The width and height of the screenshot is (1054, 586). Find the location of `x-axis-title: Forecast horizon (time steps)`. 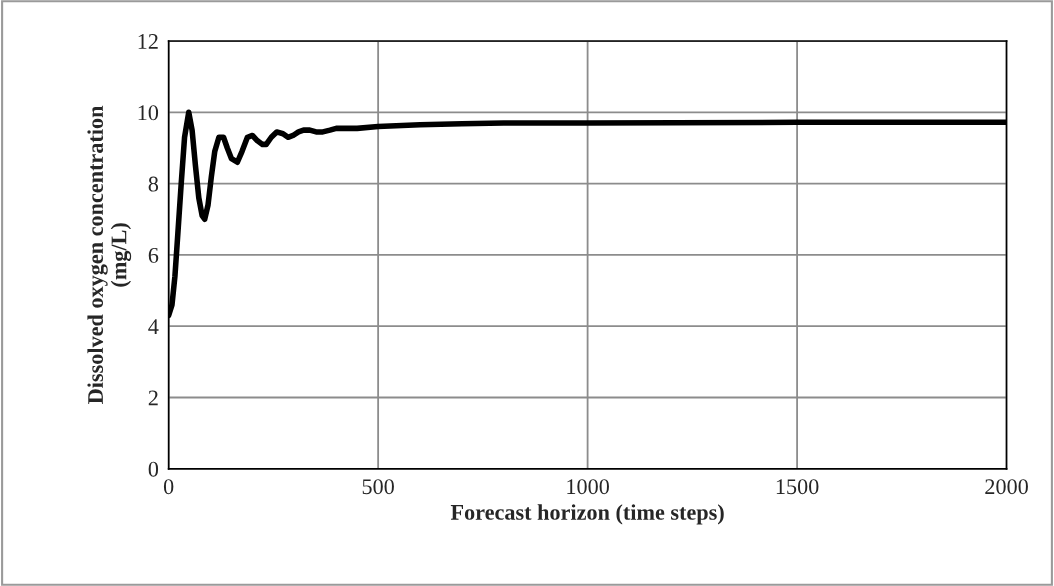

x-axis-title: Forecast horizon (time steps) is located at coordinates (587, 514).